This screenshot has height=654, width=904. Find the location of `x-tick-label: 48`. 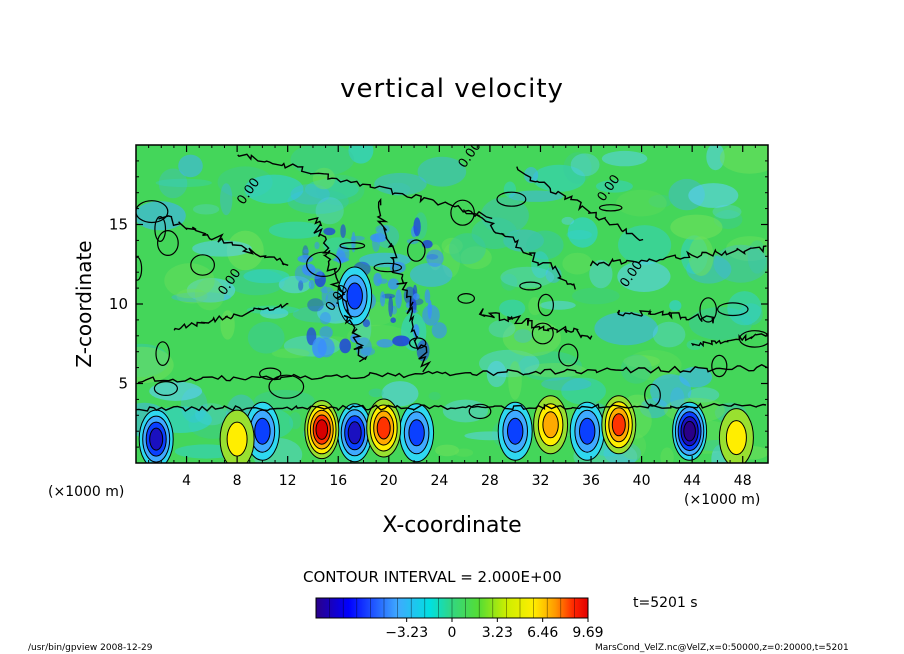

x-tick-label: 48 is located at coordinates (743, 481).